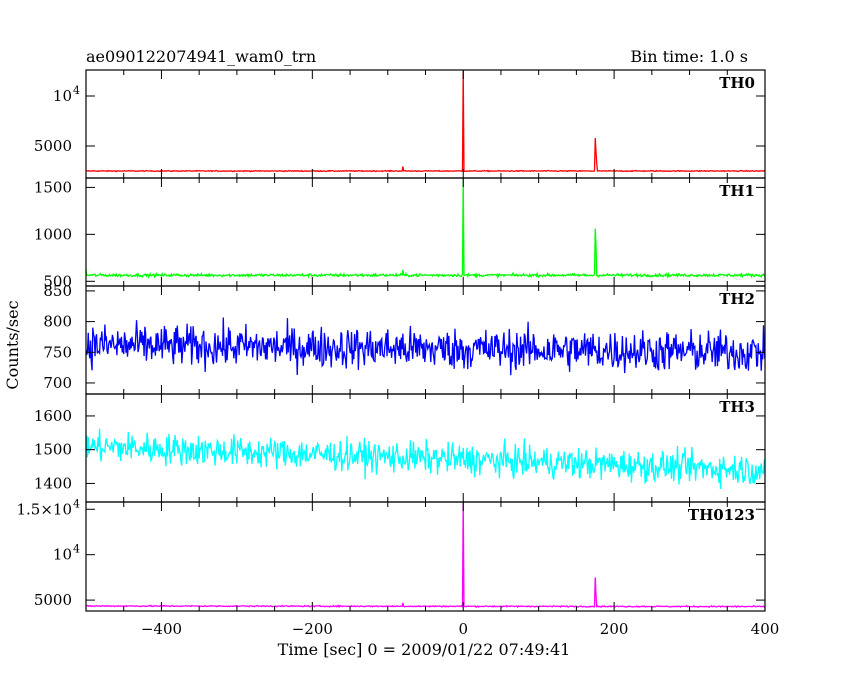 Image resolution: width=850 pixels, height=680 pixels. Describe the element at coordinates (737, 299) in the screenshot. I see `panel-label: TH2` at that location.